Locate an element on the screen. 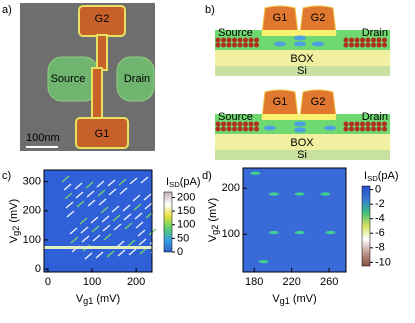 The height and width of the screenshot is (323, 415). drain-pad is located at coordinates (135, 79).